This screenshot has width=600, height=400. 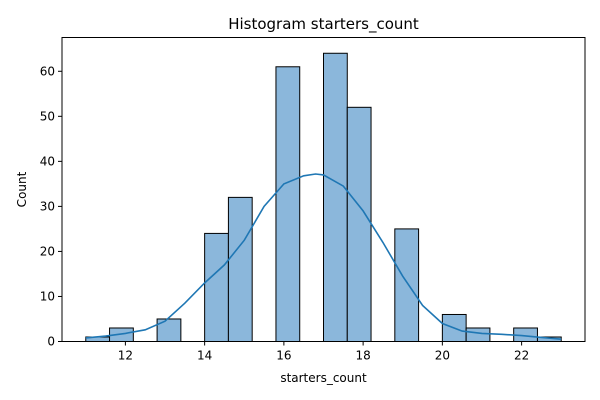 I want to click on y-tick-label: 60, so click(x=47, y=71).